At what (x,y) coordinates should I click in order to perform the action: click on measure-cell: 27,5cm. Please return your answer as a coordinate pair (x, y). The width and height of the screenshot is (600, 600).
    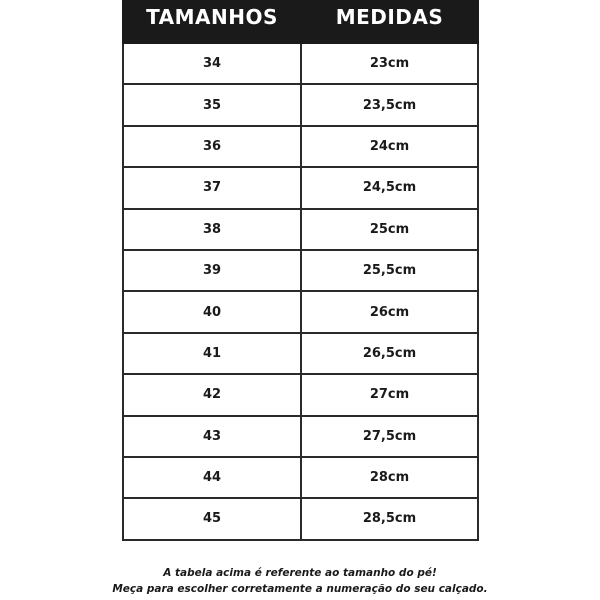
    Looking at the image, I should click on (389, 436).